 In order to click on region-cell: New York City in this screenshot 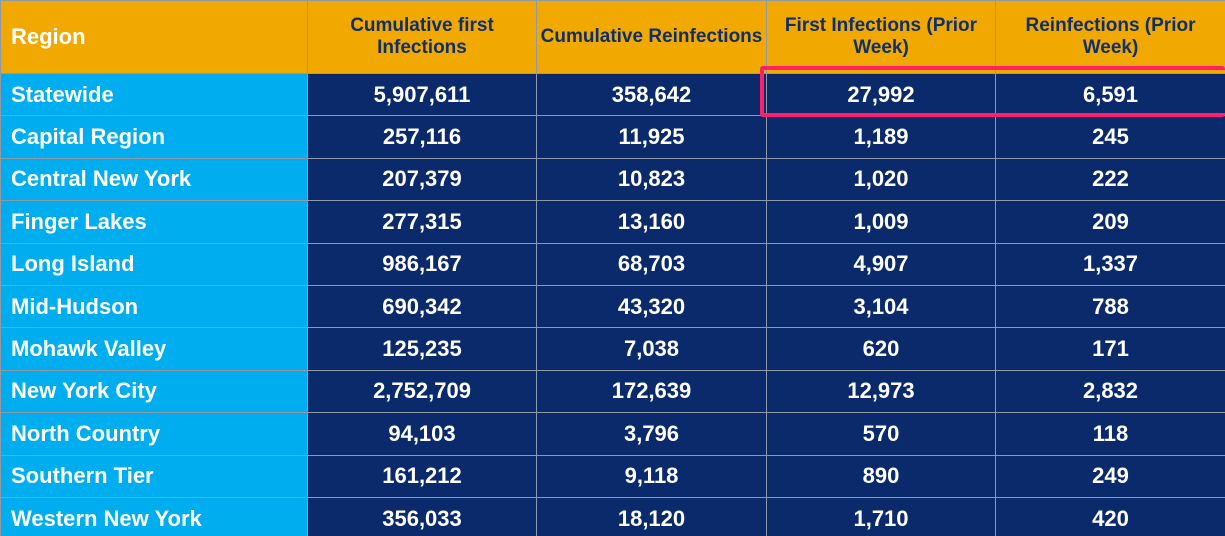, I will do `click(154, 391)`.